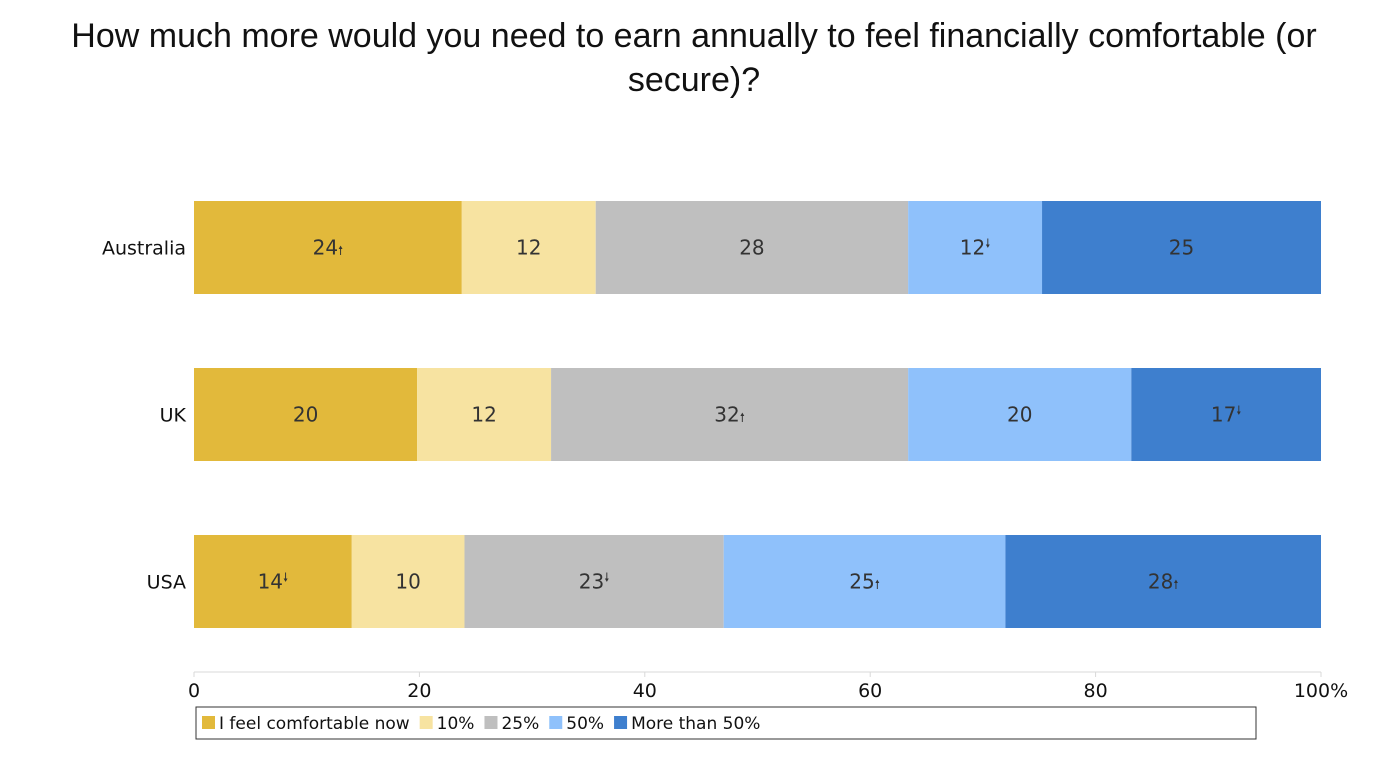 This screenshot has height=770, width=1388. Describe the element at coordinates (870, 691) in the screenshot. I see `x-tick-label: 60` at that location.